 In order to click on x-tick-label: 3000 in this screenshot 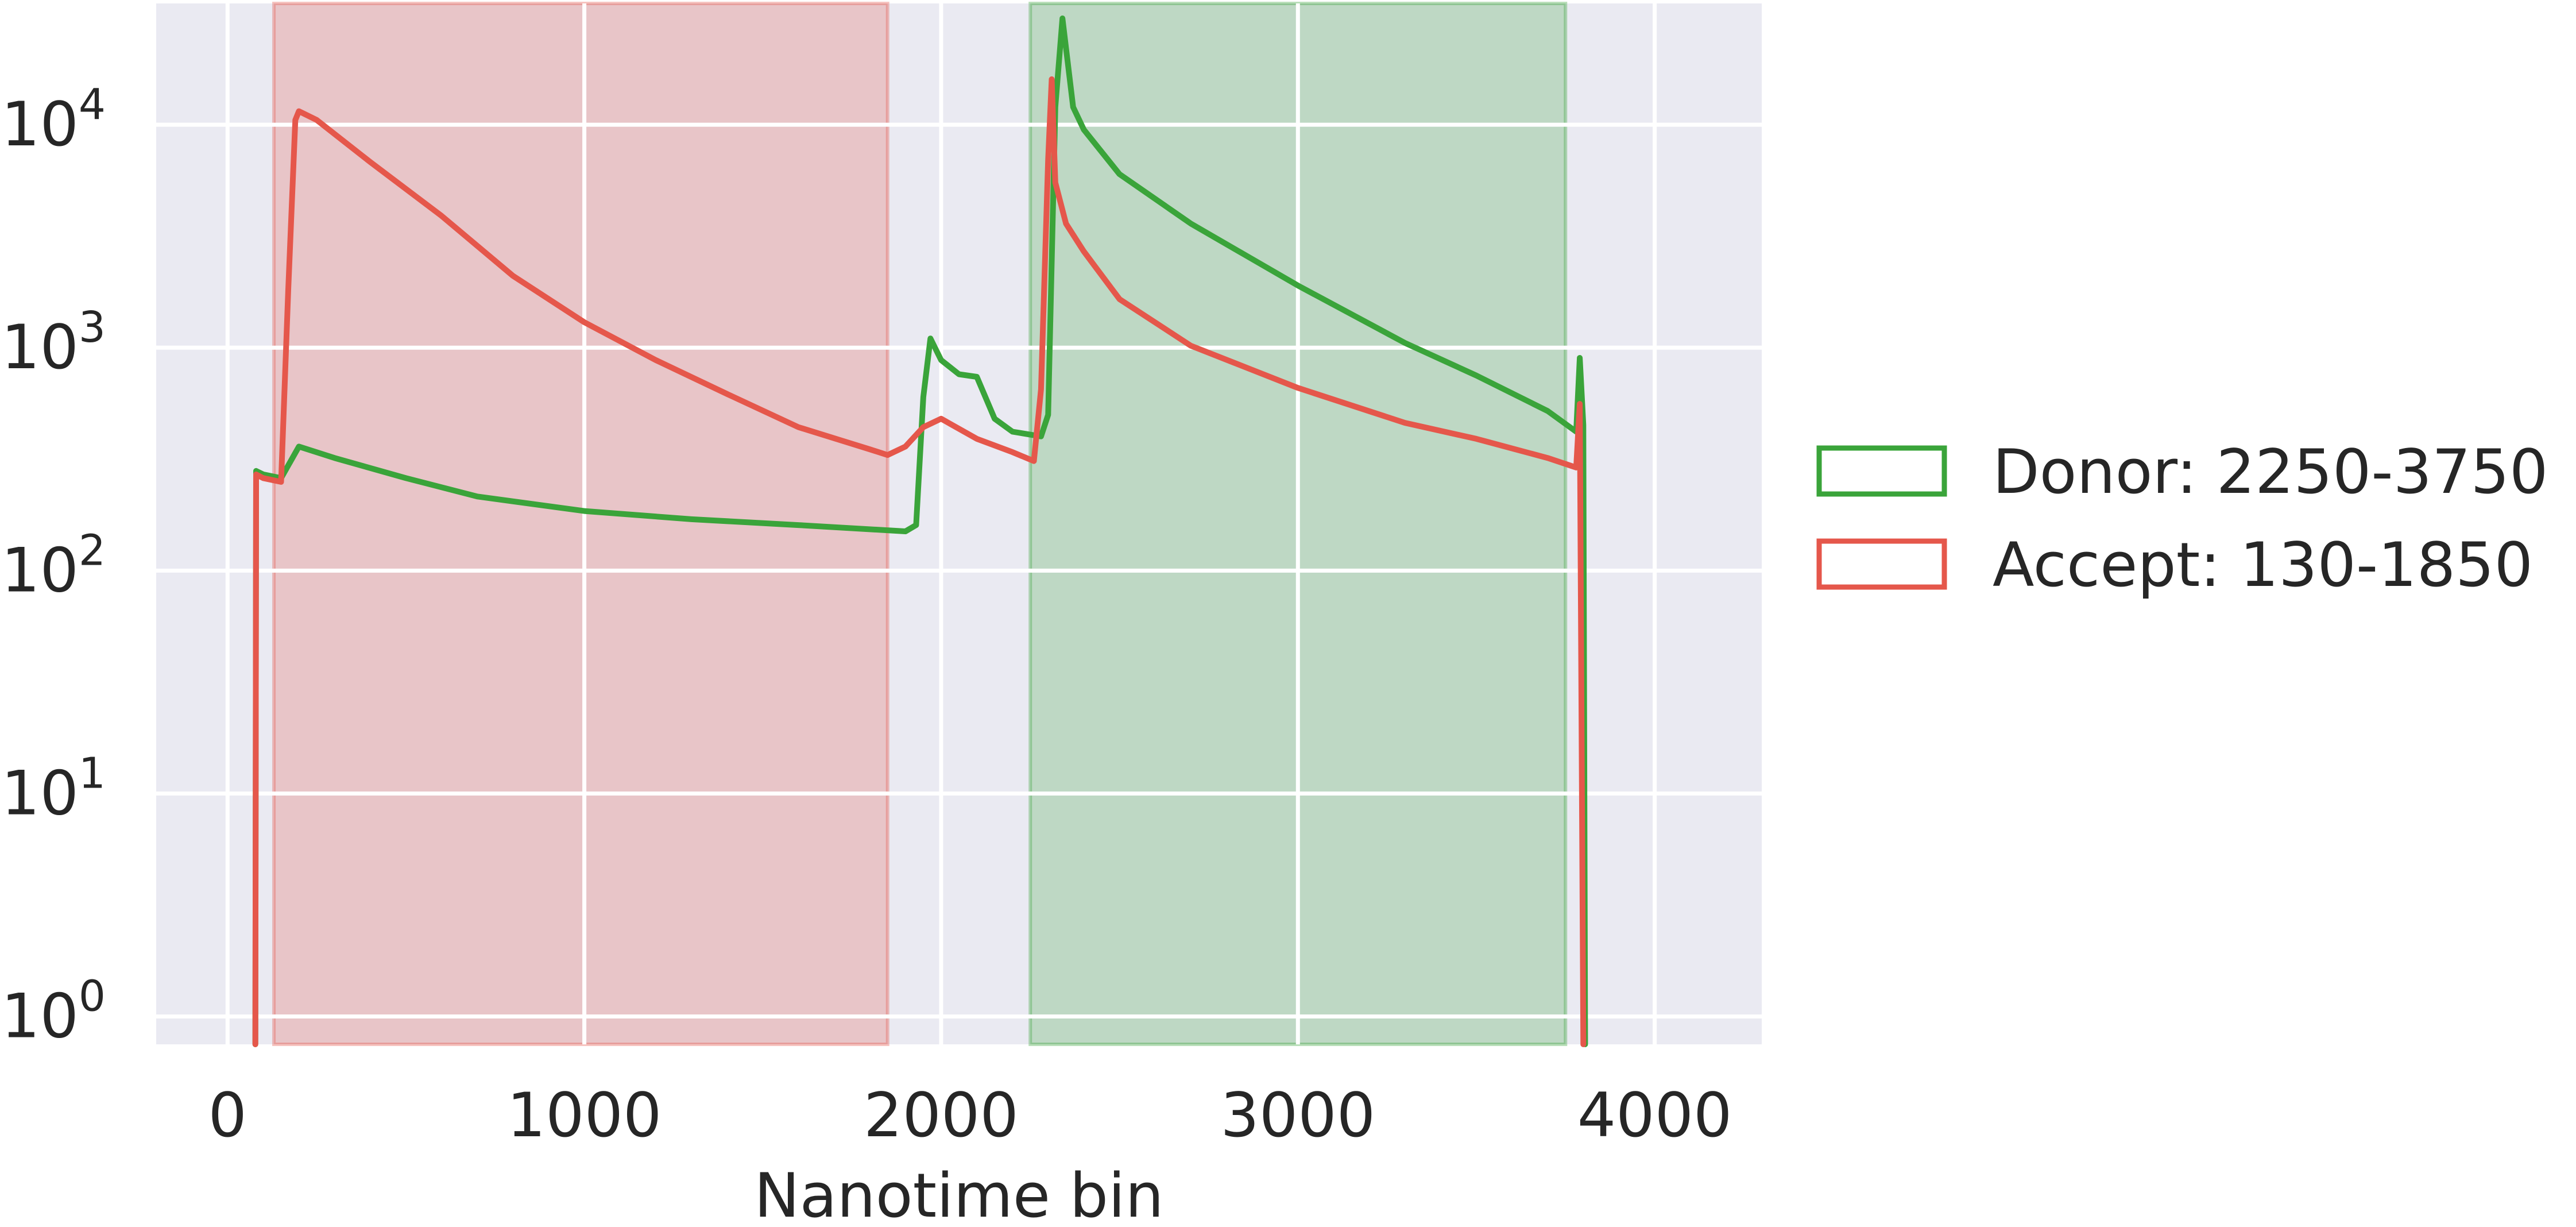, I will do `click(1297, 1115)`.